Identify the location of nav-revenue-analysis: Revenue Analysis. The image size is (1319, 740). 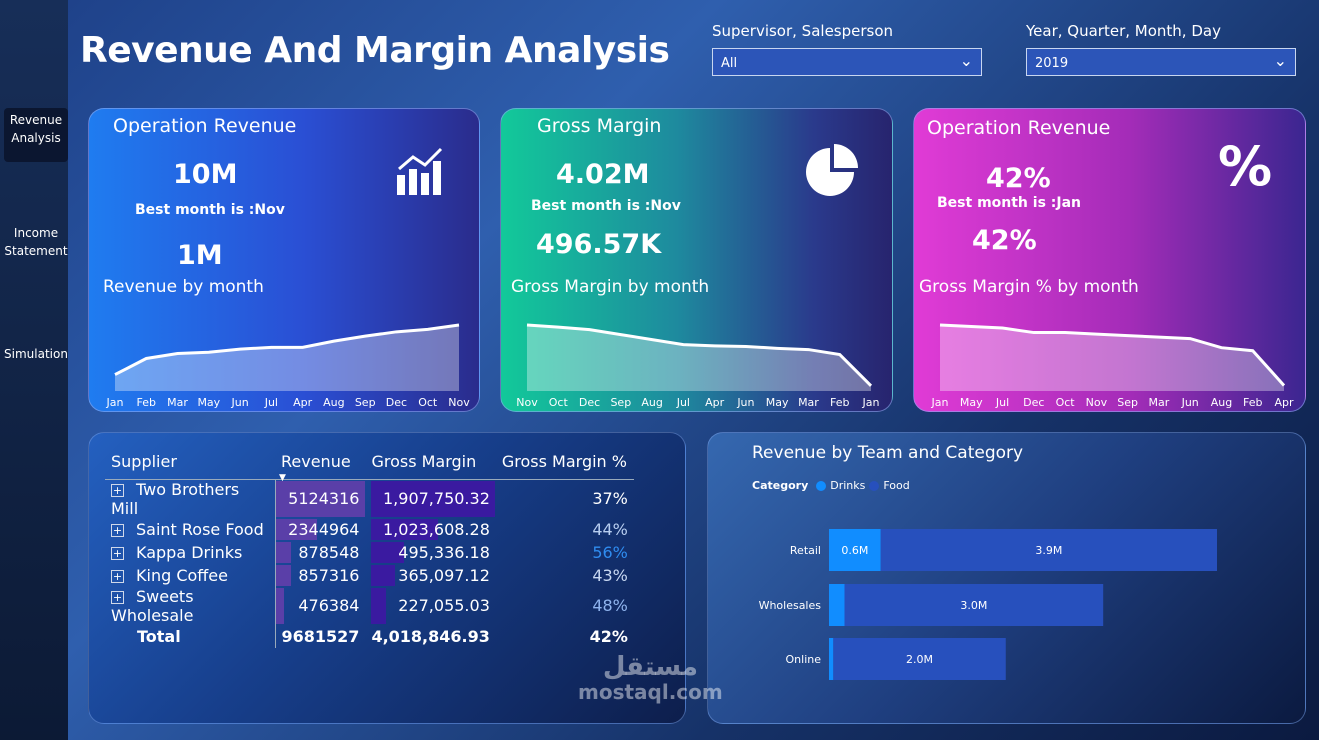
(36, 135).